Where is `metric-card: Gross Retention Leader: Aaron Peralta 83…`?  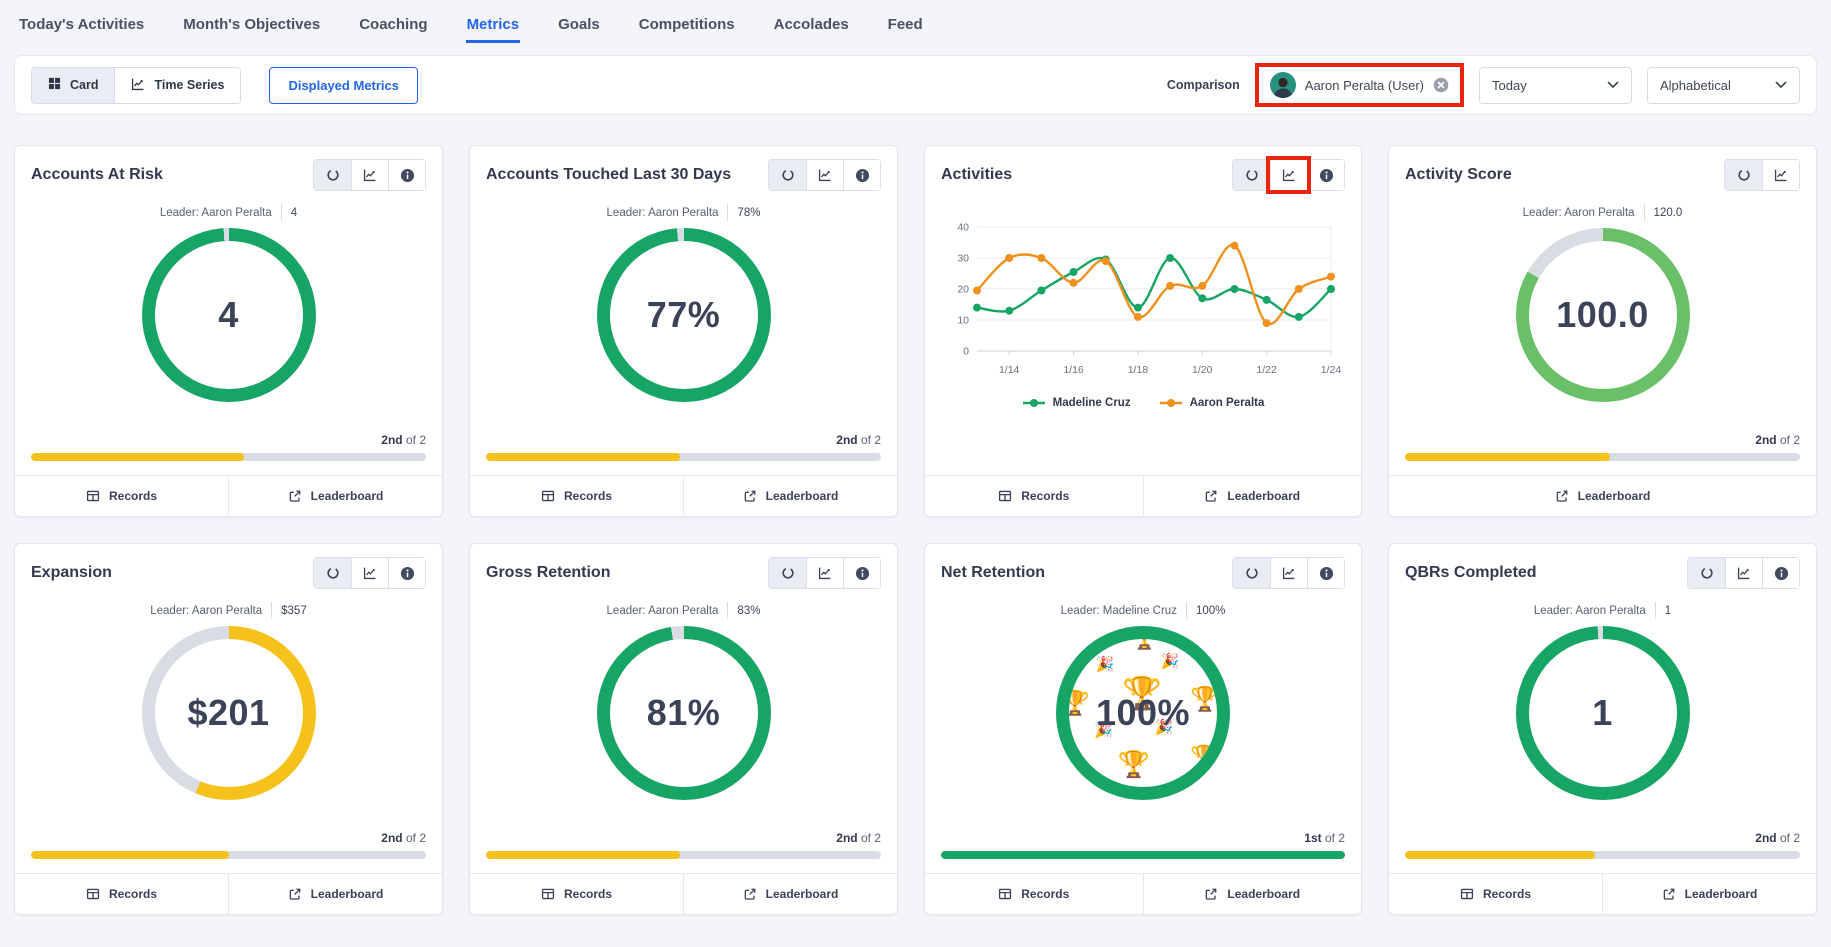 metric-card: Gross Retention Leader: Aaron Peralta 83… is located at coordinates (683, 729).